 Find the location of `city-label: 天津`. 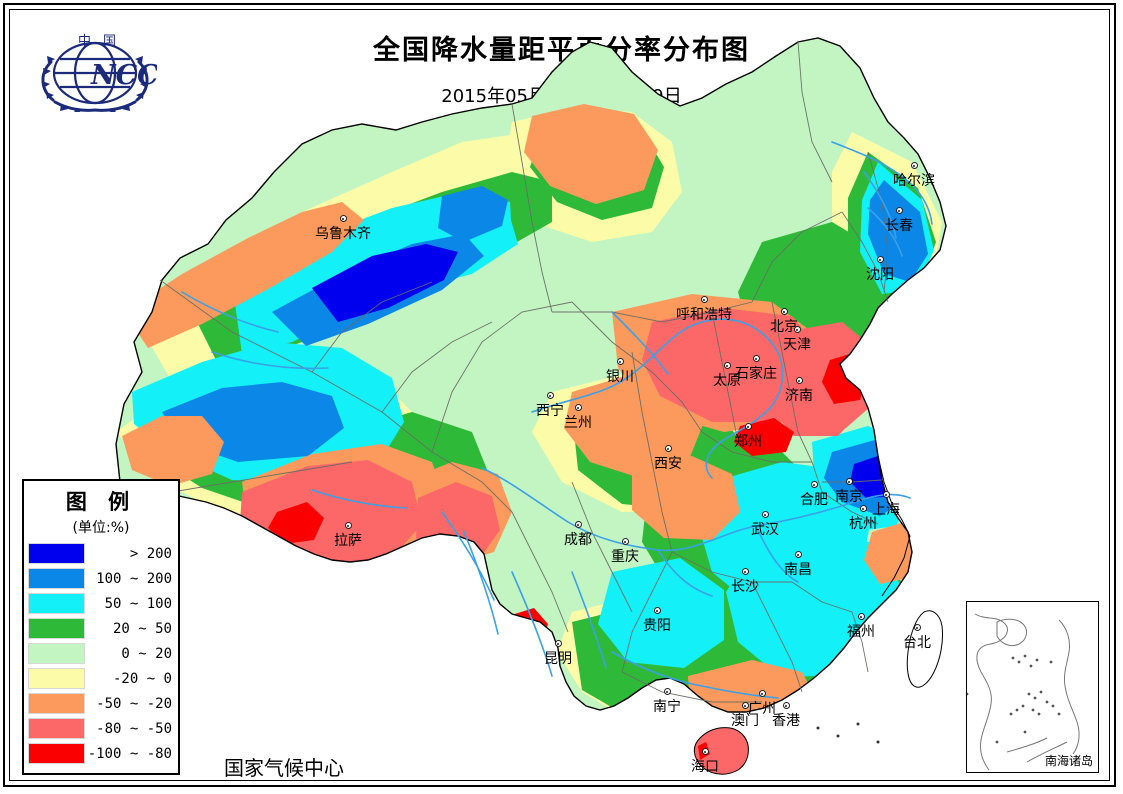

city-label: 天津 is located at coordinates (797, 345).